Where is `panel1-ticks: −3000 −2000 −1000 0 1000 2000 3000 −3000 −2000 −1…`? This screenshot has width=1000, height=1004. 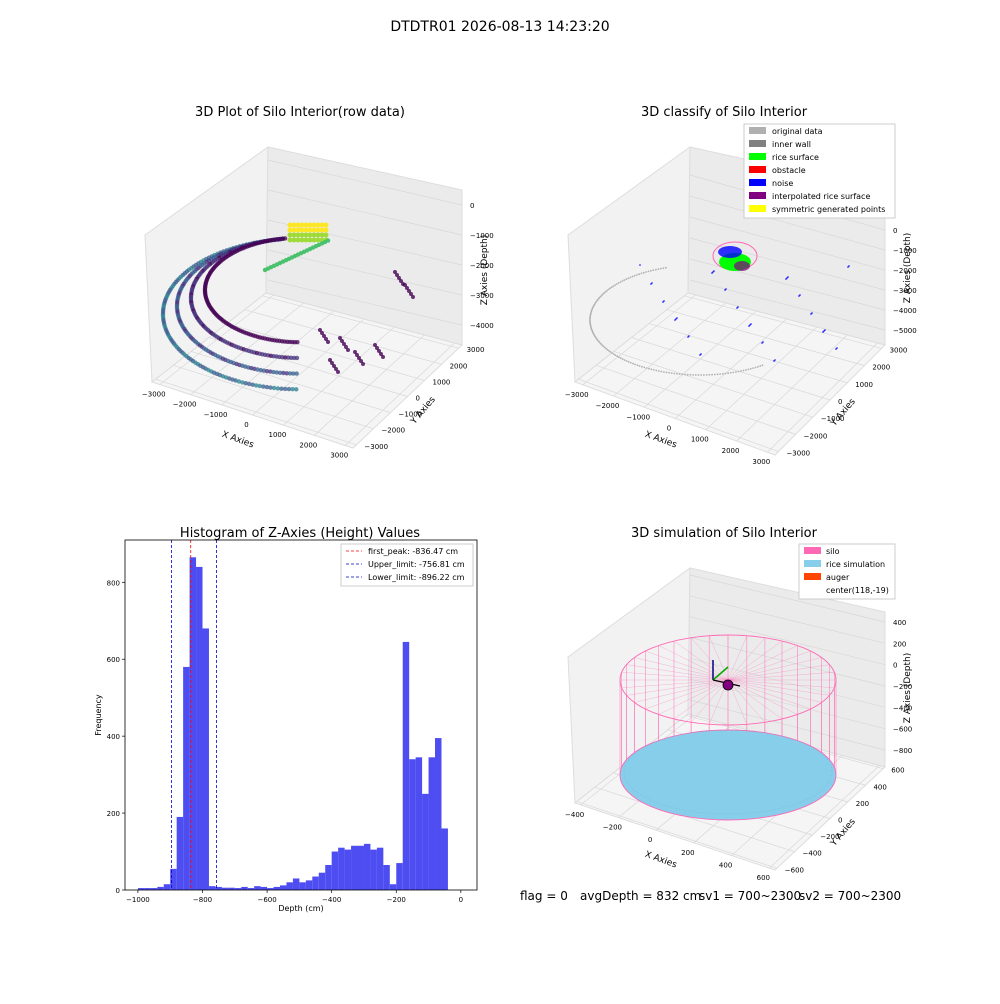 panel1-ticks: −3000 −2000 −1000 0 1000 2000 3000 −3000 −2000 −1… is located at coordinates (318, 330).